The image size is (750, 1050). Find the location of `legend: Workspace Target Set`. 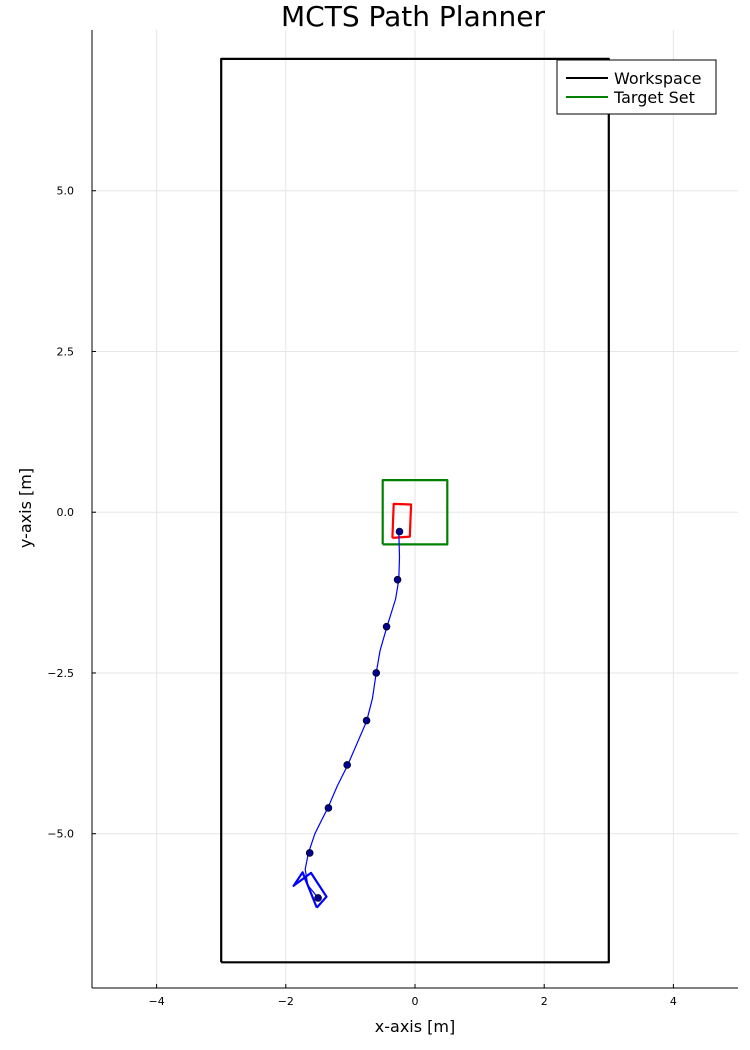

legend: Workspace Target Set is located at coordinates (636, 87).